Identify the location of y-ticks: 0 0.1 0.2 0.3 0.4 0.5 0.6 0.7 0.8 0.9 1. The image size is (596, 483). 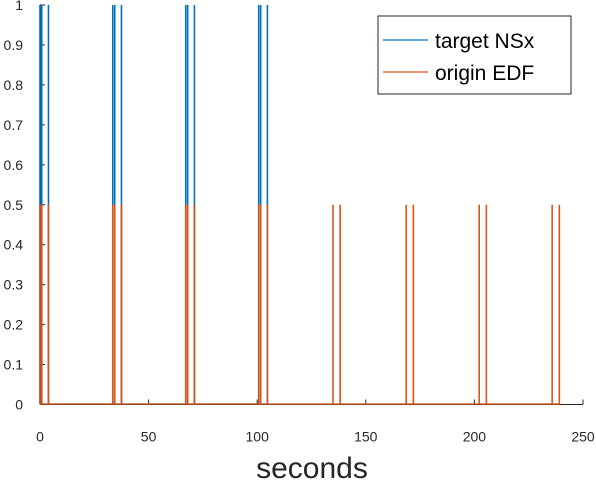
(24, 206).